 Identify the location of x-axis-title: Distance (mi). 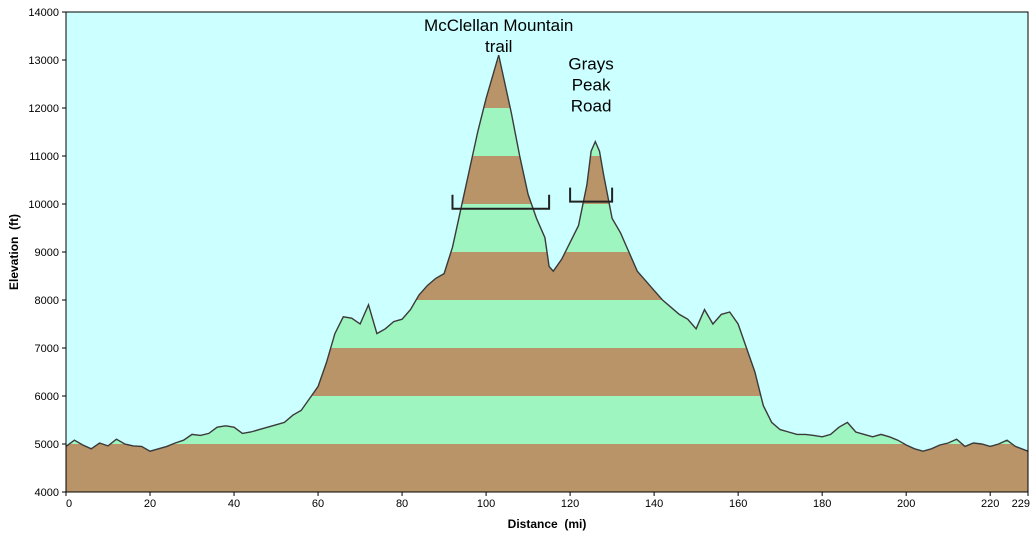
(547, 524).